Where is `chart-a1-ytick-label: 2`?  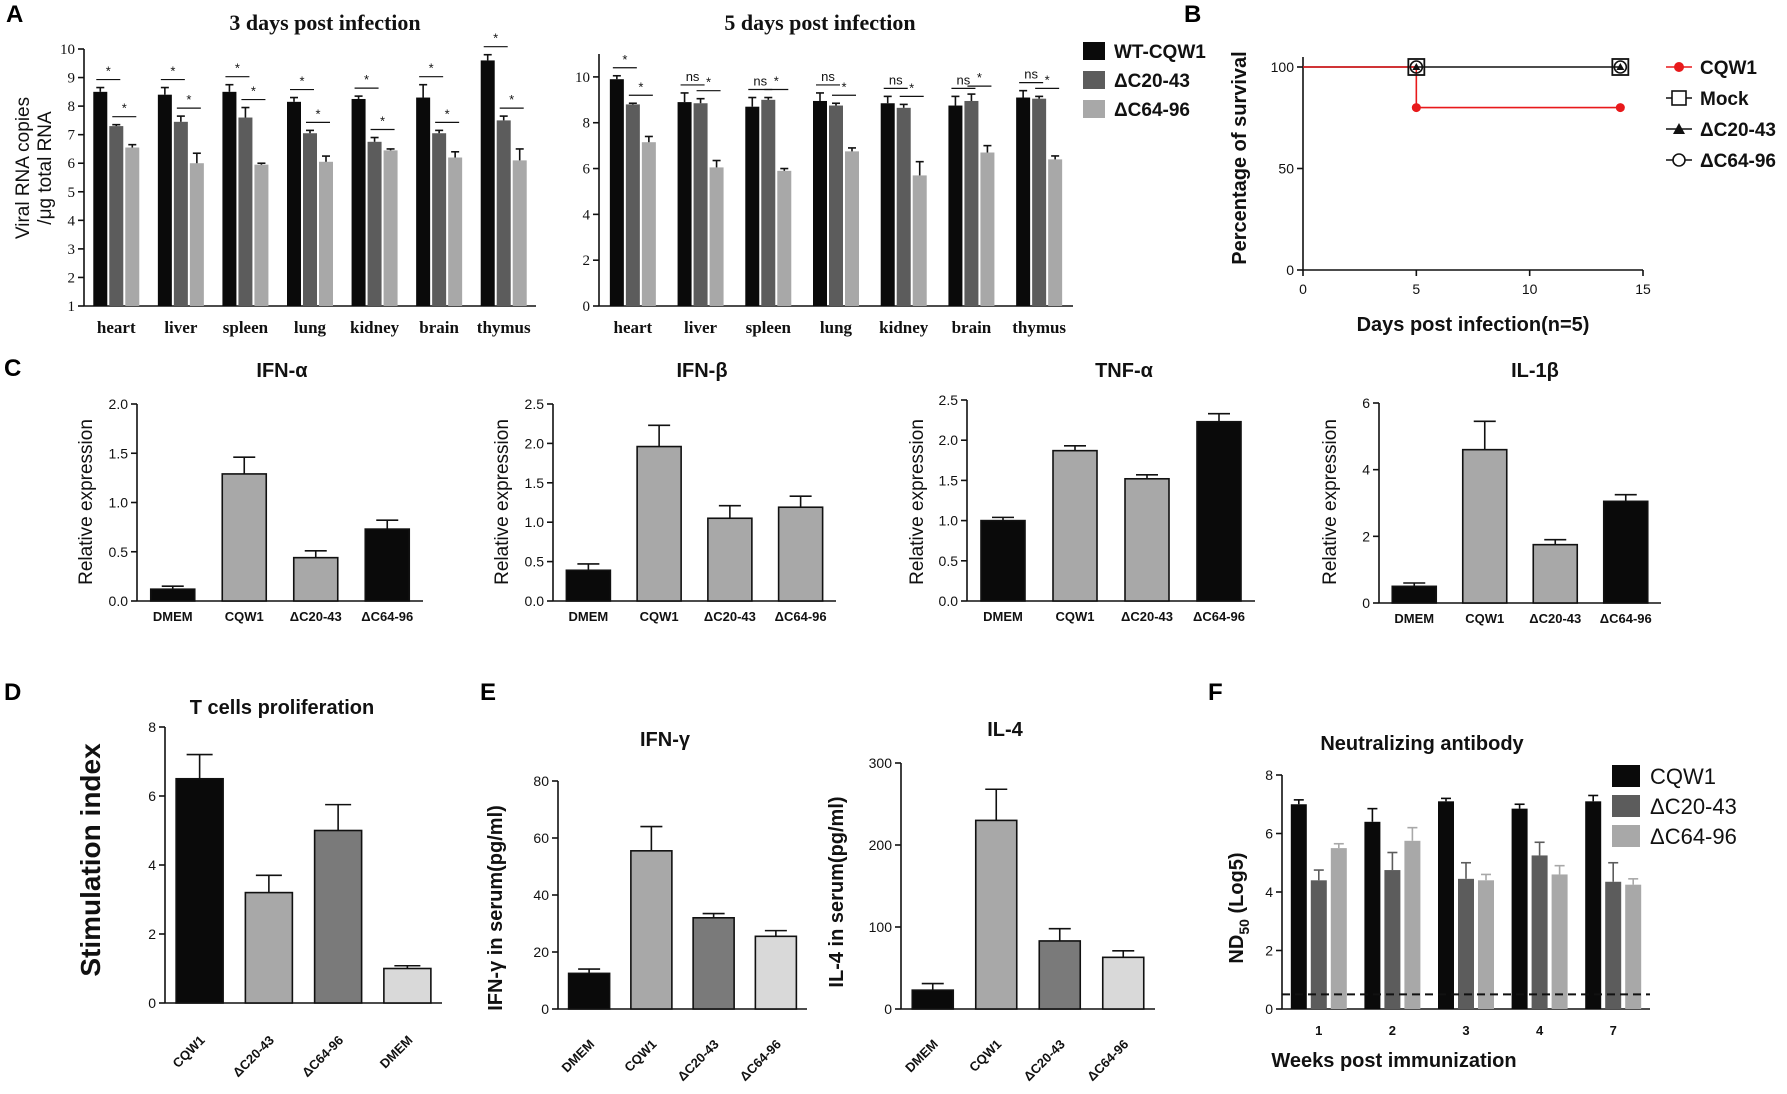
chart-a1-ytick-label: 2 is located at coordinates (72, 278).